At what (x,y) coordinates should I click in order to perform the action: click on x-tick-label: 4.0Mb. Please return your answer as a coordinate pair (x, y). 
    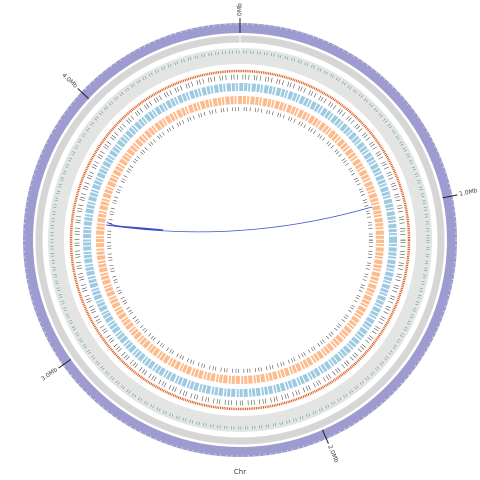
    Looking at the image, I should click on (69, 81).